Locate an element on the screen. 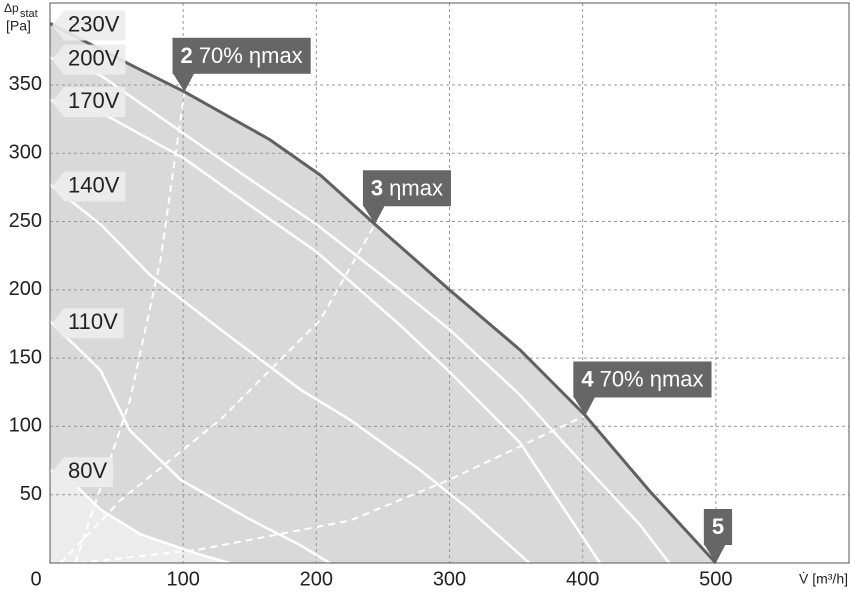  x-tick-label: 0 is located at coordinates (35, 579).